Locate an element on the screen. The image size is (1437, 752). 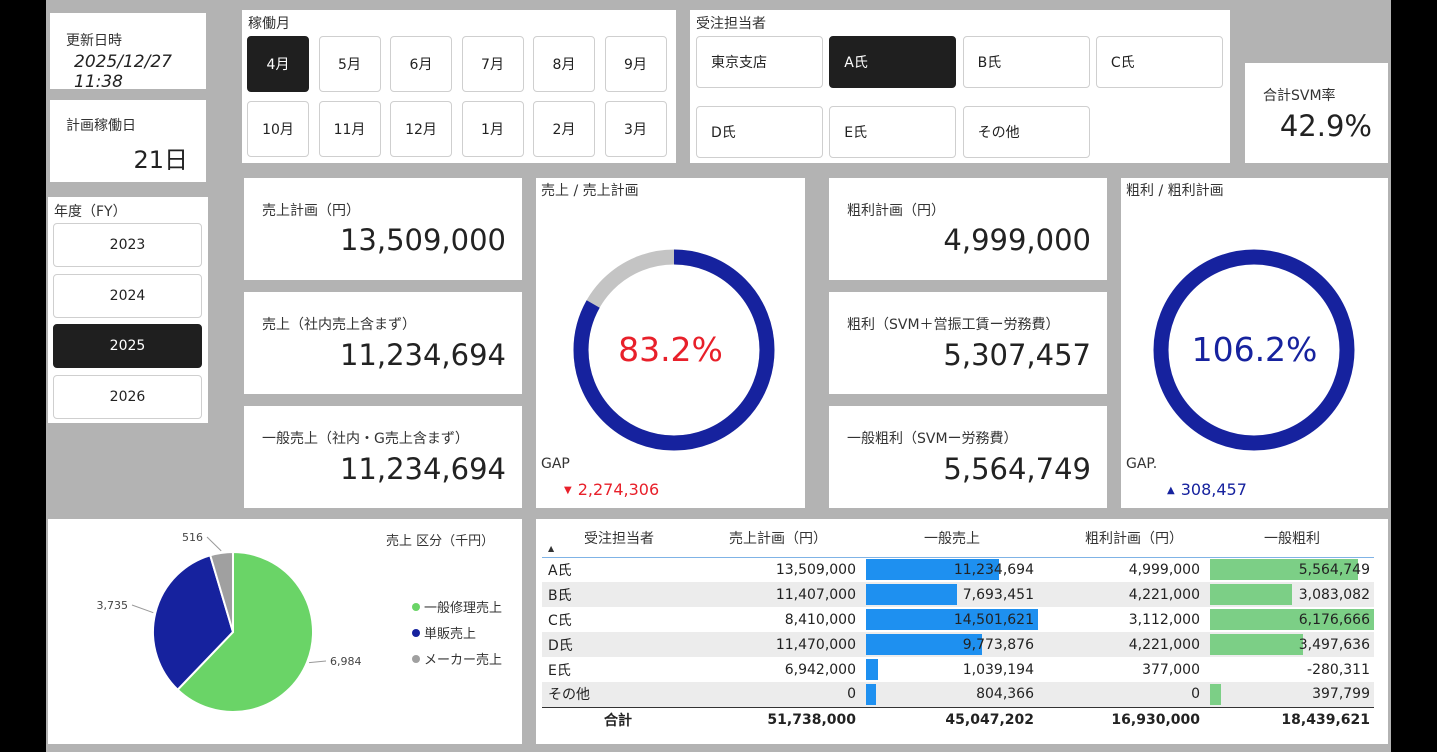
month-option-3: 6月 is located at coordinates (421, 64).